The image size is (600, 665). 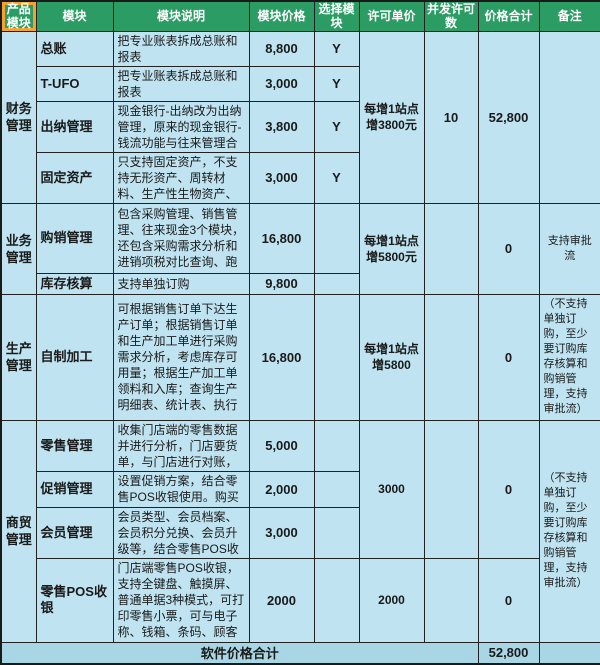 I want to click on footer-row: 软件价格合计 52,800, so click(x=300, y=653).